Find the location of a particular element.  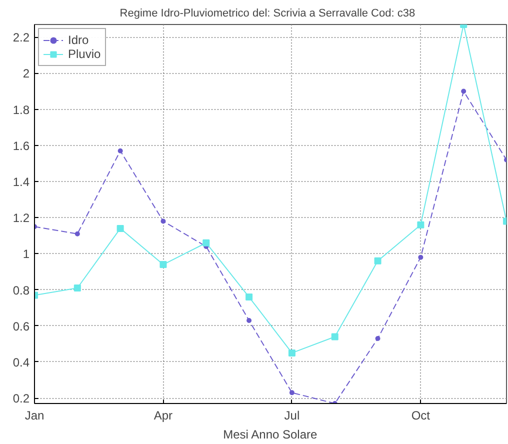

y-tick-label: 0.6 is located at coordinates (21, 326).